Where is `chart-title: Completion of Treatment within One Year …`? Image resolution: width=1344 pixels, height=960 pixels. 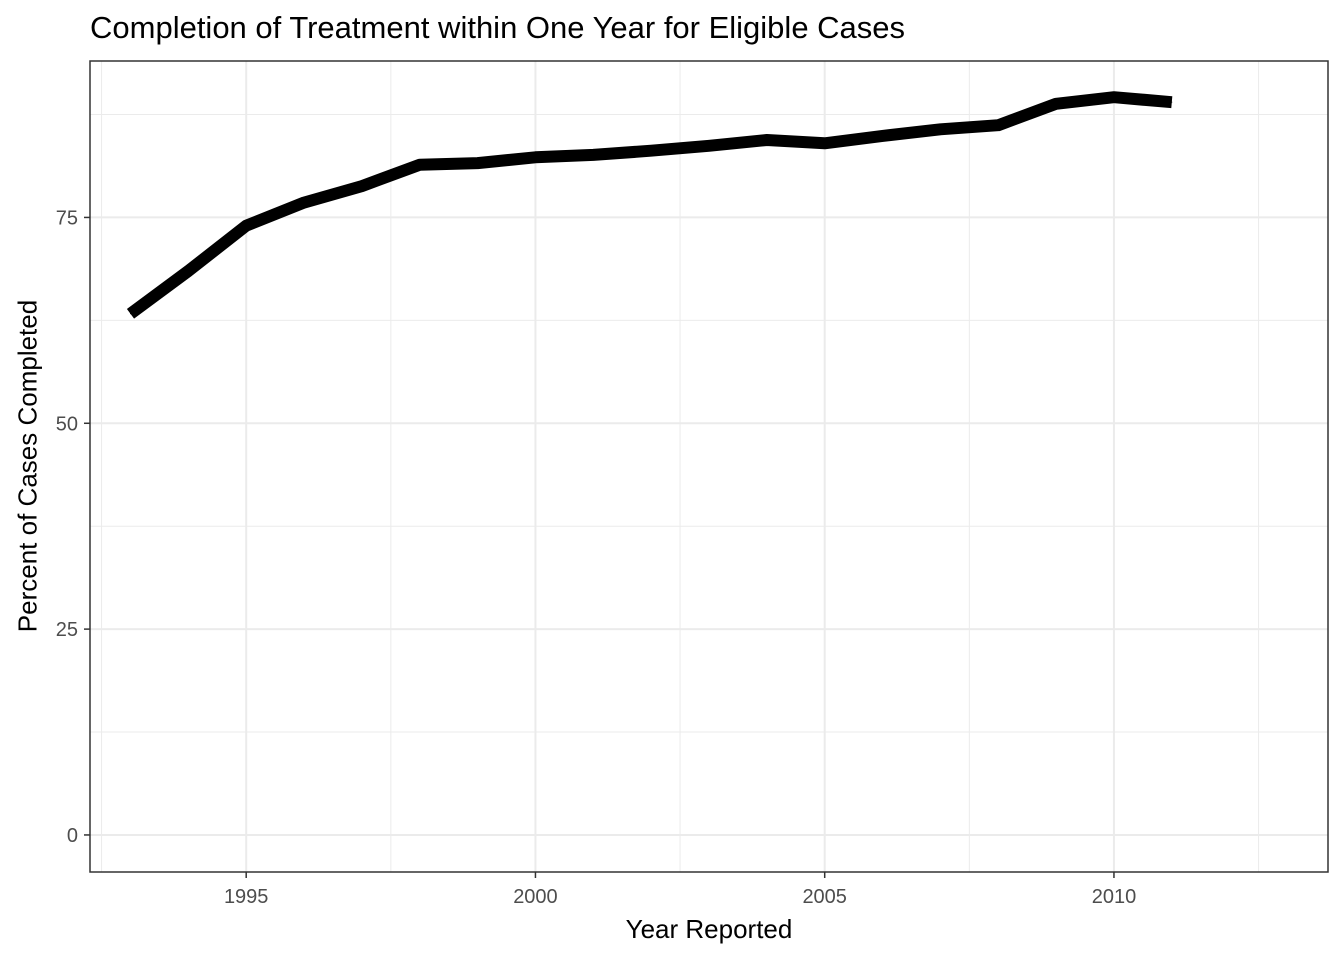
chart-title: Completion of Treatment within One Year … is located at coordinates (498, 27).